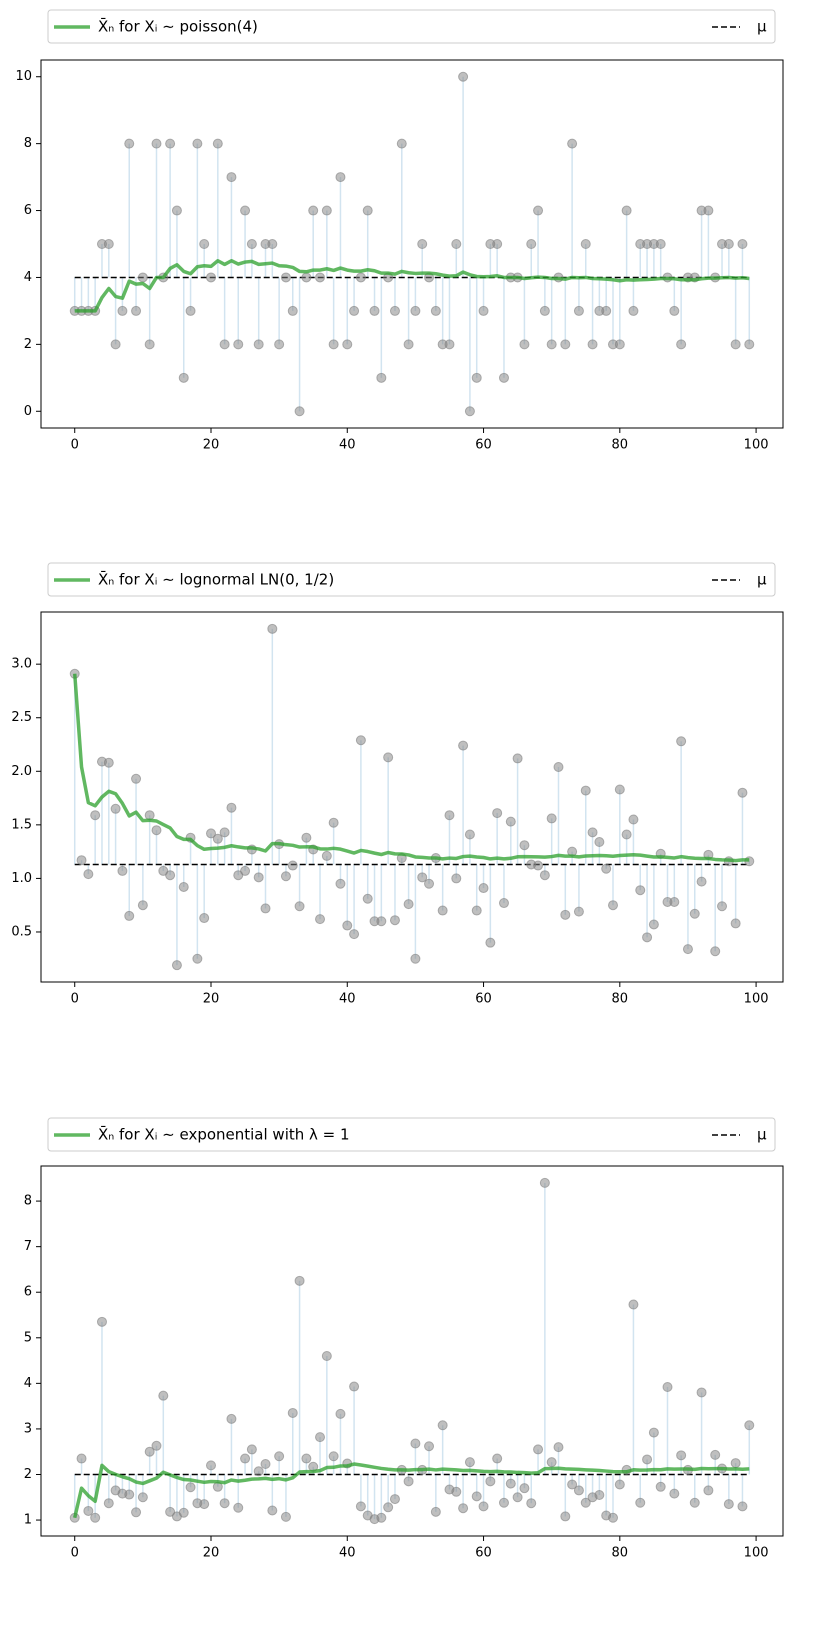  Describe the element at coordinates (21, 824) in the screenshot. I see `y-tick-label: 1.5` at that location.